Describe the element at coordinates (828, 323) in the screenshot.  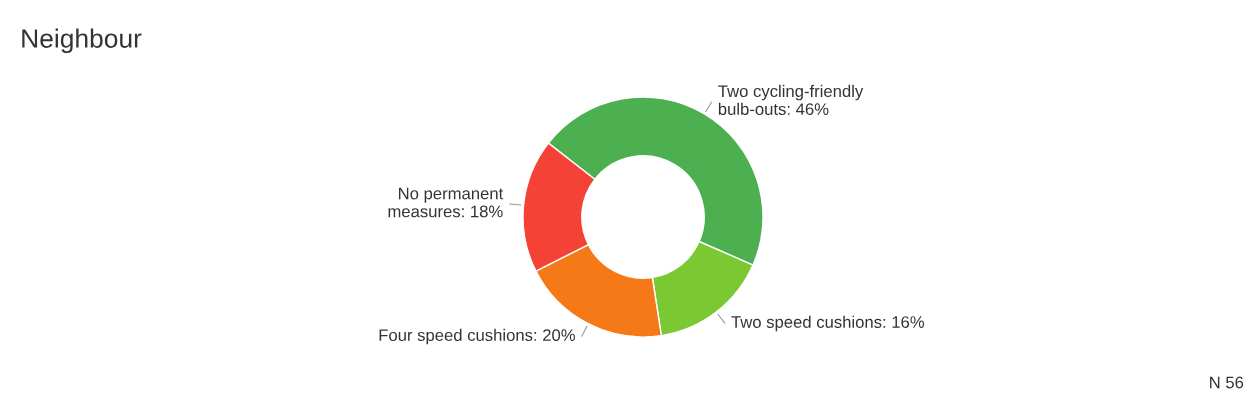
I see `slice-label: Two speed cushions: 16%` at that location.